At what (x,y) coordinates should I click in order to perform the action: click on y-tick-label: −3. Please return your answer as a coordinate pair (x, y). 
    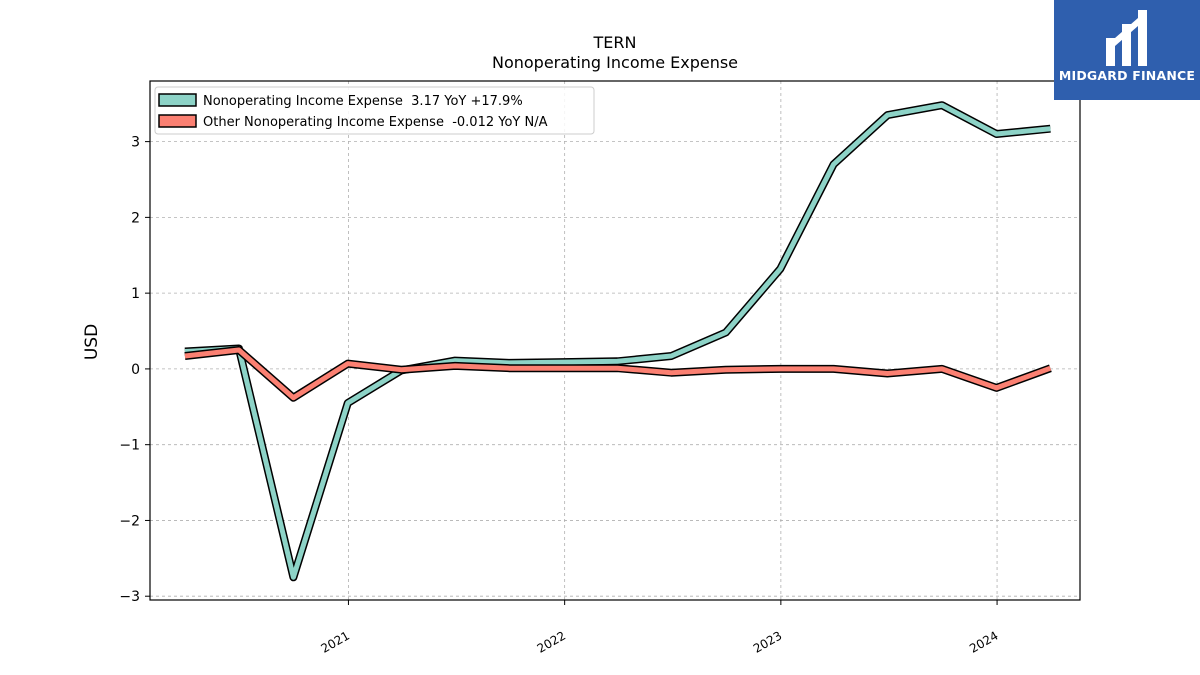
    Looking at the image, I should click on (129, 597).